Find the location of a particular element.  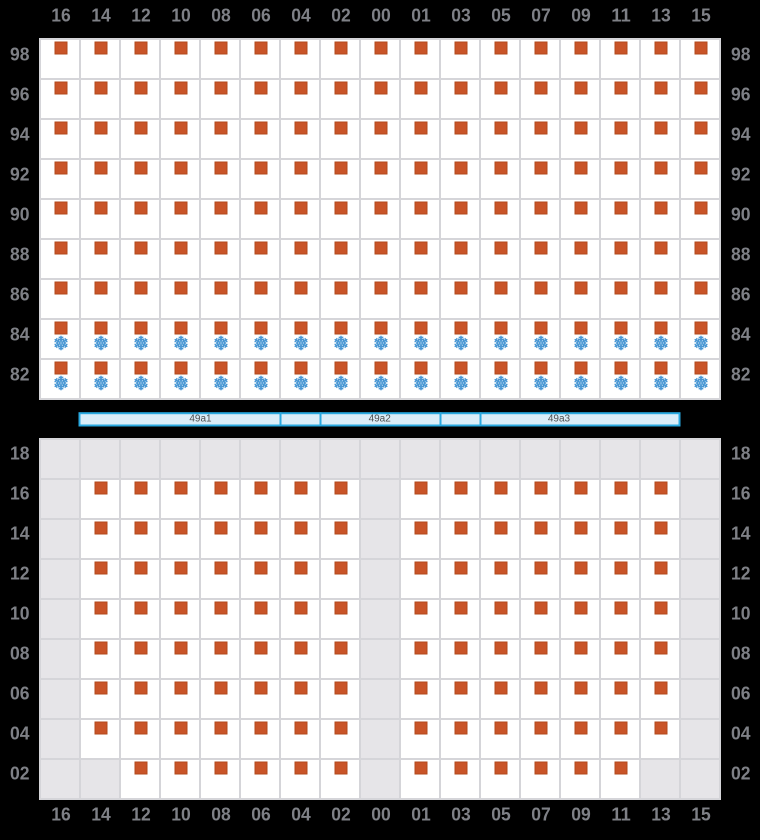

svg-text: 49a3 is located at coordinates (559, 419).